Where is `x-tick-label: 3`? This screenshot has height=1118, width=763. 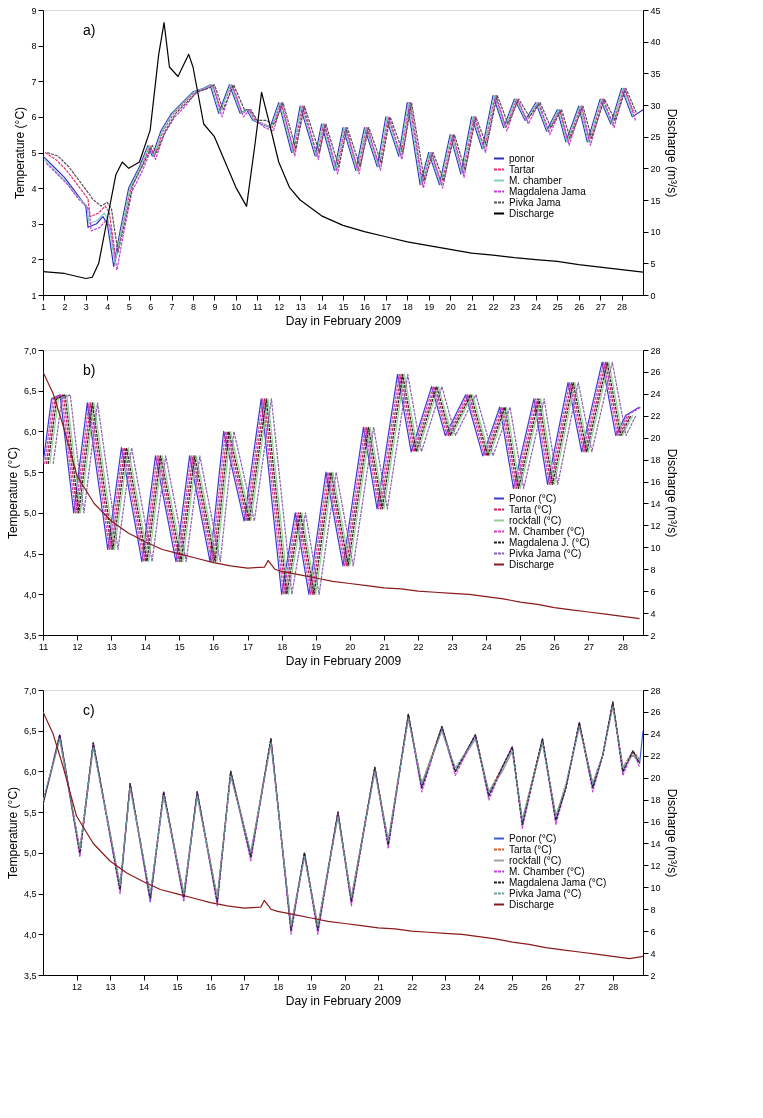
x-tick-label: 3 is located at coordinates (86, 306).